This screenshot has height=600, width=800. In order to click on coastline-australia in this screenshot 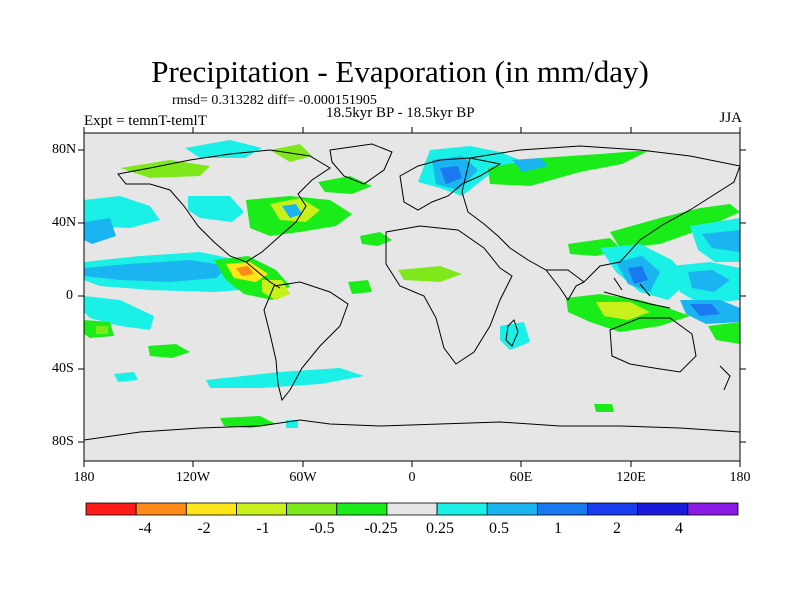, I will do `click(653, 345)`.